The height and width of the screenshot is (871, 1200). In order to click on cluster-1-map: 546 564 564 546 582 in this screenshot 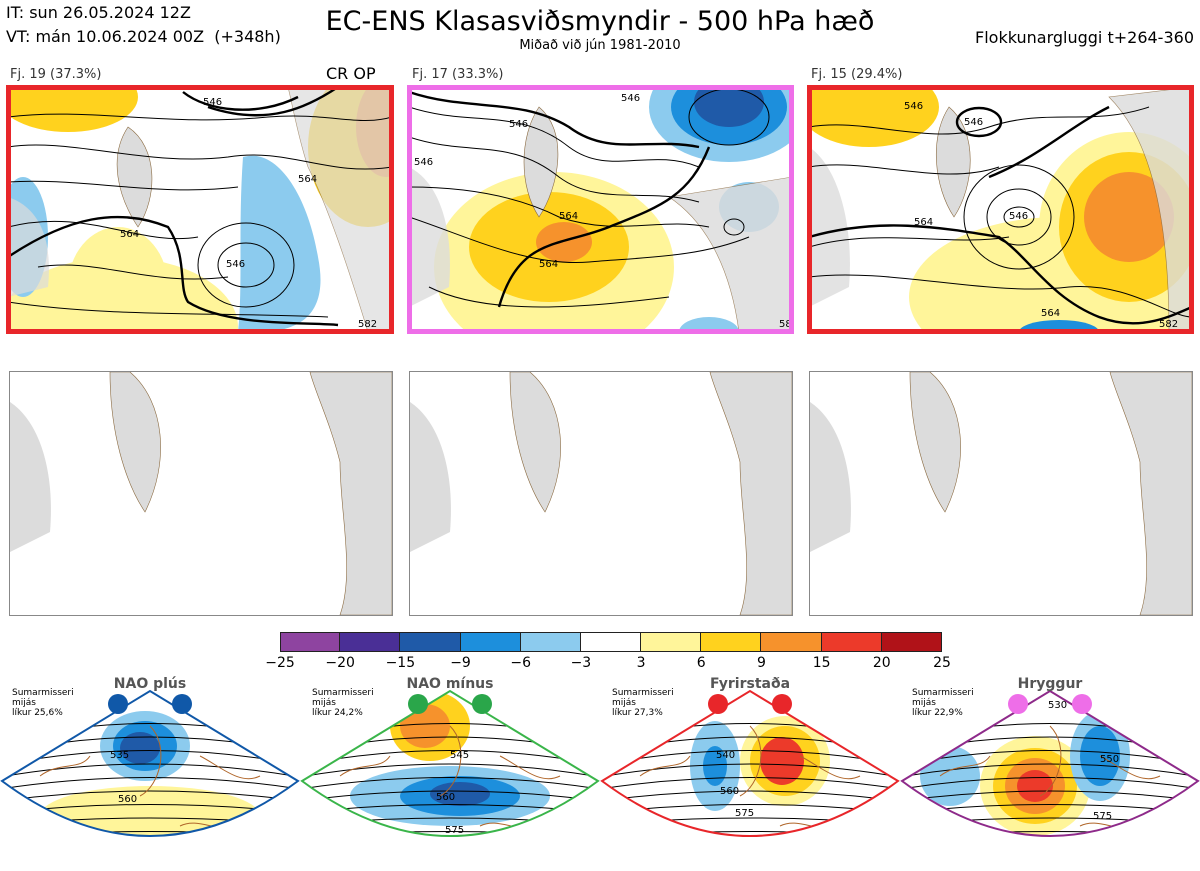, I will do `click(200, 209)`.